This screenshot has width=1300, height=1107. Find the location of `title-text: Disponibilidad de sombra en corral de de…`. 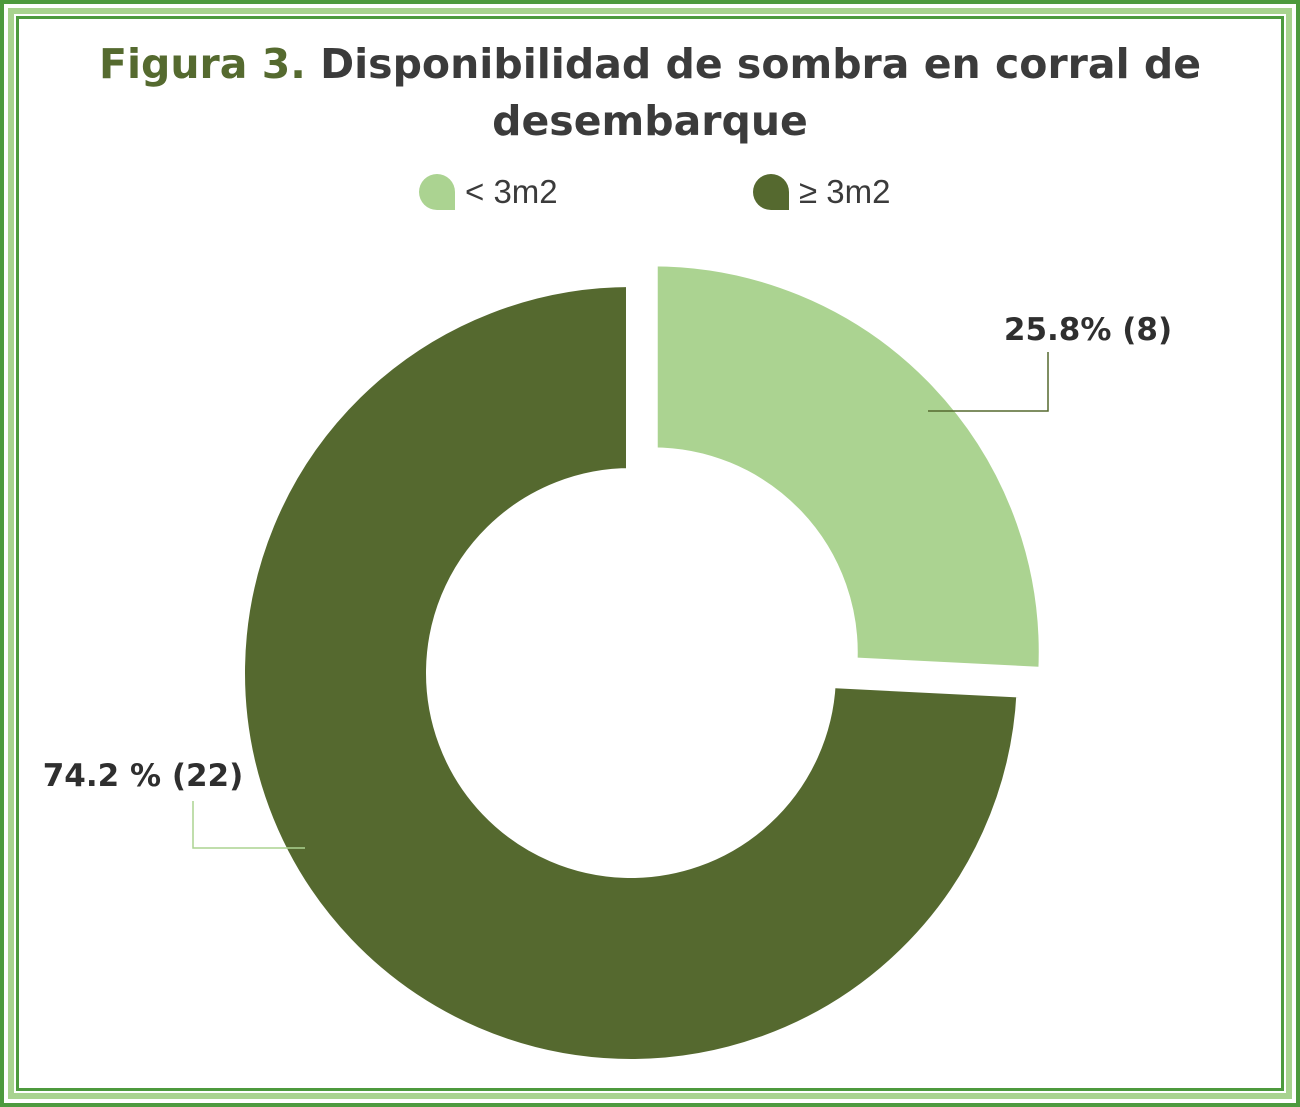

title-text: Disponibilidad de sombra en corral de de… is located at coordinates (761, 92).